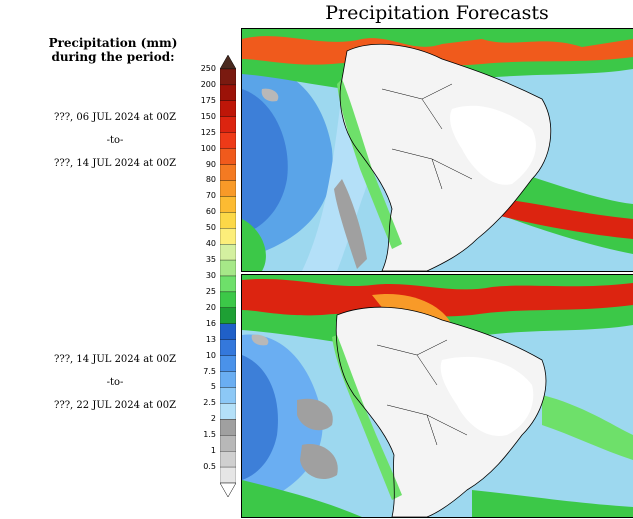  What do you see at coordinates (208, 148) in the screenshot?
I see `color-scale-label: 100` at bounding box center [208, 148].